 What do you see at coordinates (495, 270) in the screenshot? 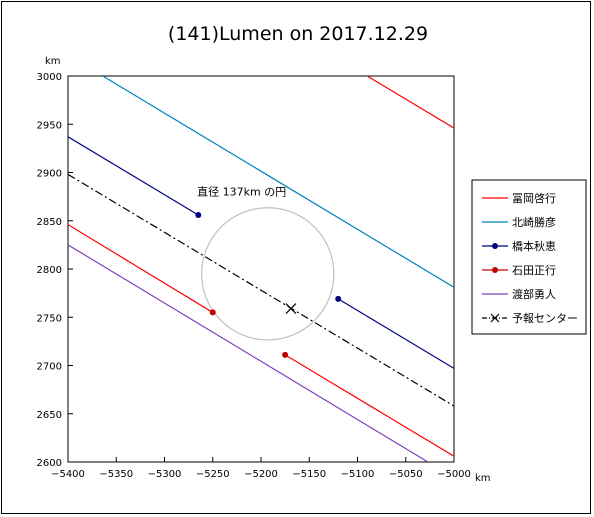
I see `legend-3-swatch-marker` at bounding box center [495, 270].